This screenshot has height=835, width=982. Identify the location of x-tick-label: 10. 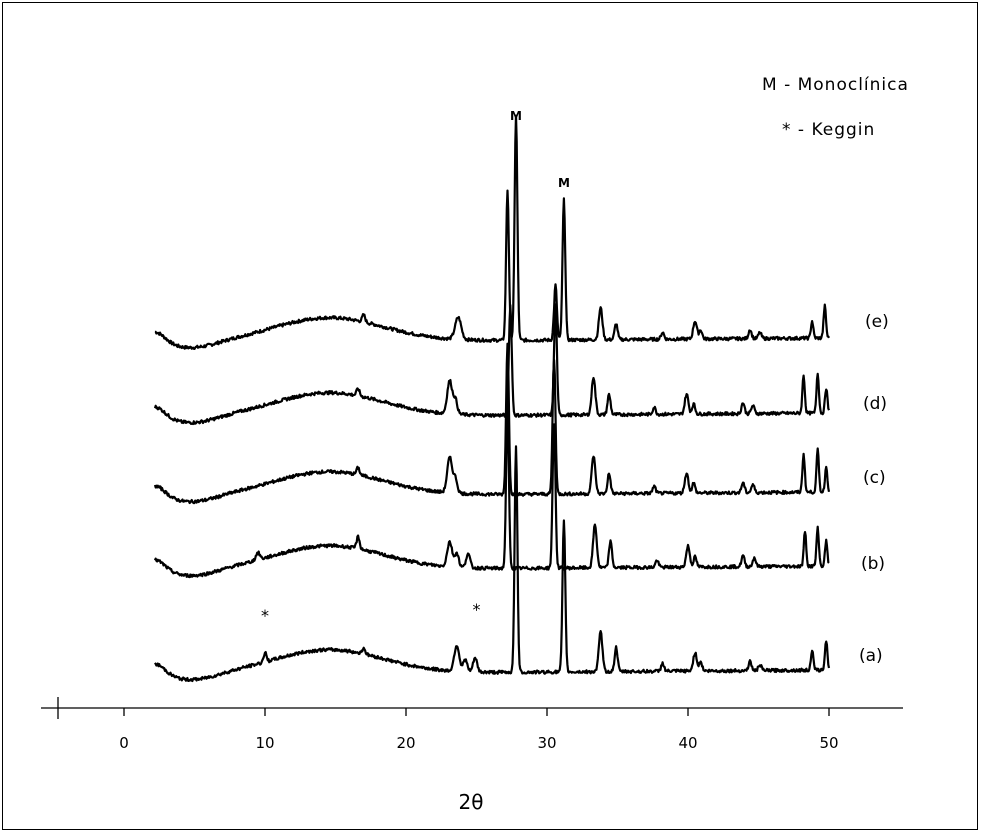
(264, 743).